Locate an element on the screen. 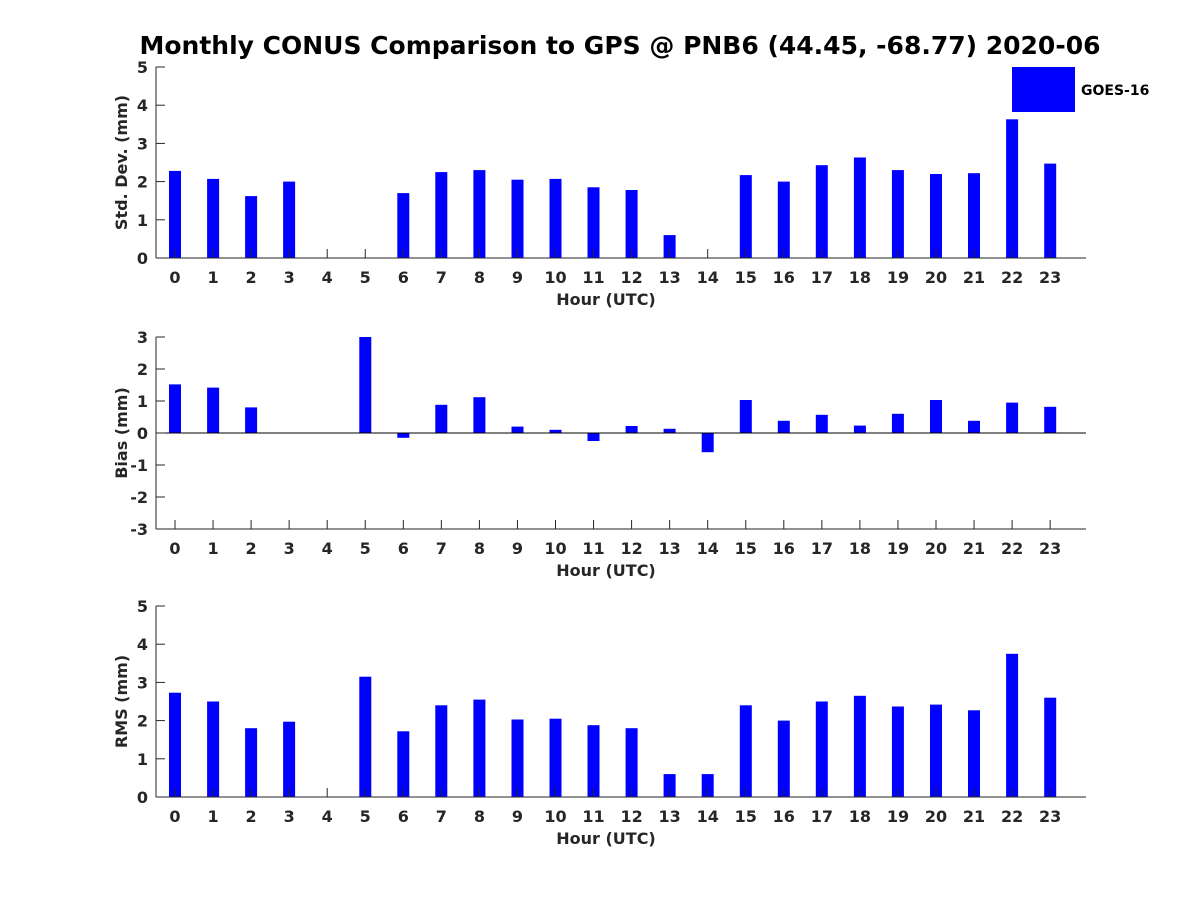  x-tick-label: 11 is located at coordinates (593, 548).